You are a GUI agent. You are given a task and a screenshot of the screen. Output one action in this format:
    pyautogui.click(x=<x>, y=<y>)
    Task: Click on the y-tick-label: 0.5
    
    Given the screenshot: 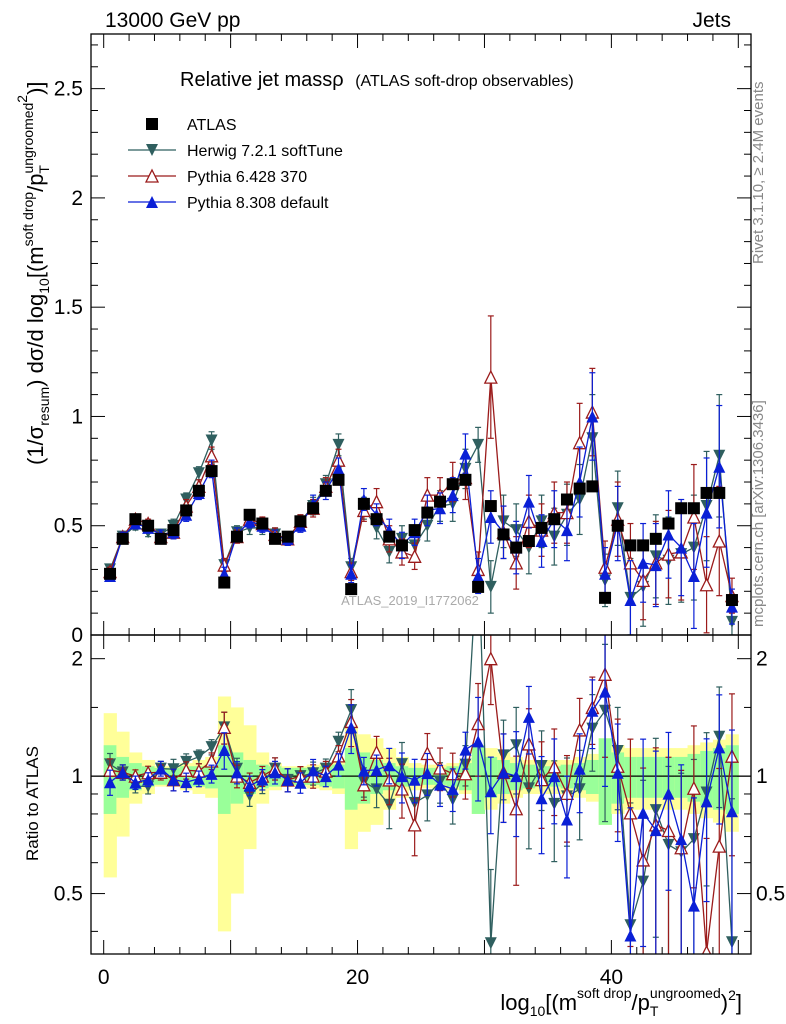 What is the action you would take?
    pyautogui.click(x=68, y=526)
    